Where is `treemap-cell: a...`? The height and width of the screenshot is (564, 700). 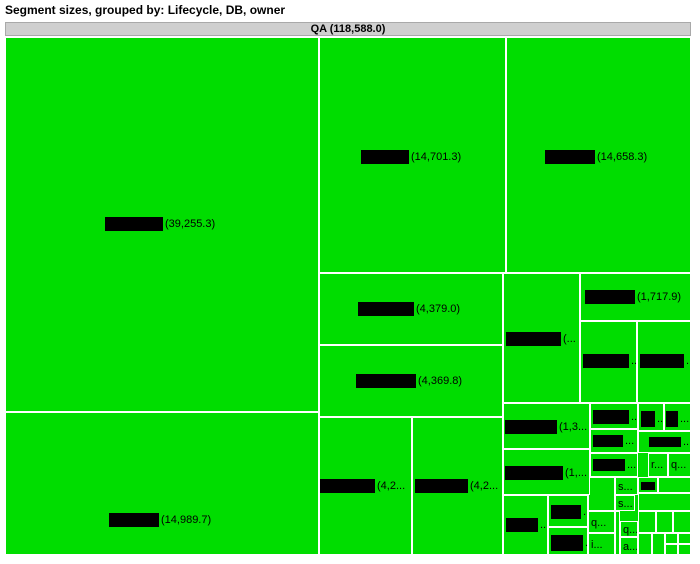 treemap-cell: a... is located at coordinates (629, 546).